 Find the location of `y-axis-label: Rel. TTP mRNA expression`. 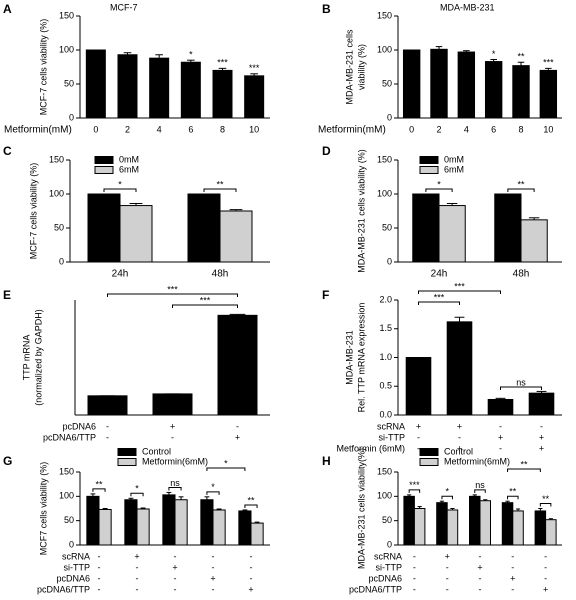

y-axis-label: Rel. TTP mRNA expression is located at coordinates (361, 358).